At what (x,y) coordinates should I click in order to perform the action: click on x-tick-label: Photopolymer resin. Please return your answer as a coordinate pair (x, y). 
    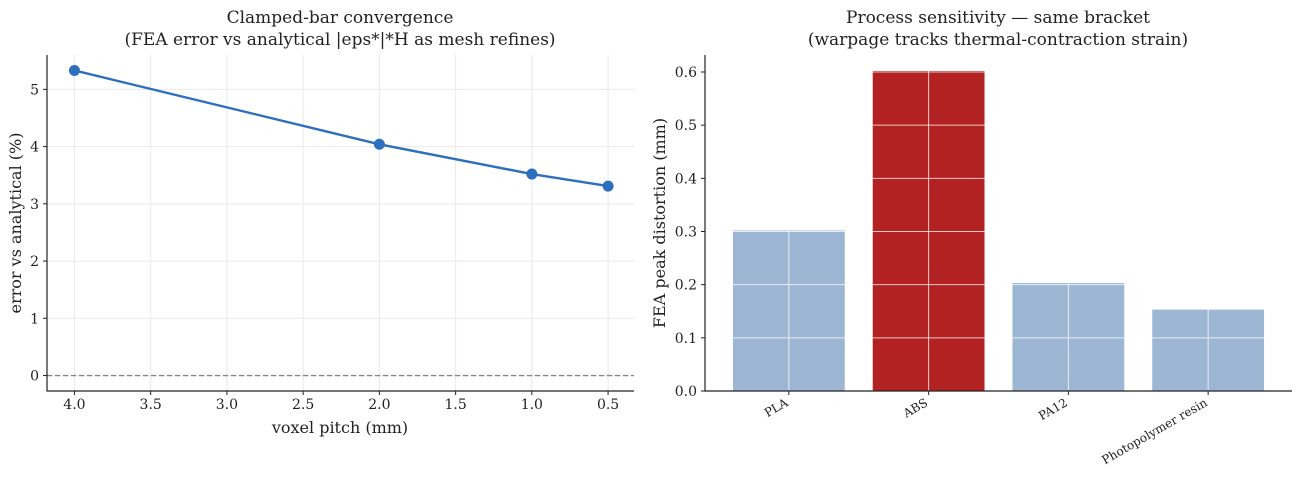
    Looking at the image, I should click on (1154, 431).